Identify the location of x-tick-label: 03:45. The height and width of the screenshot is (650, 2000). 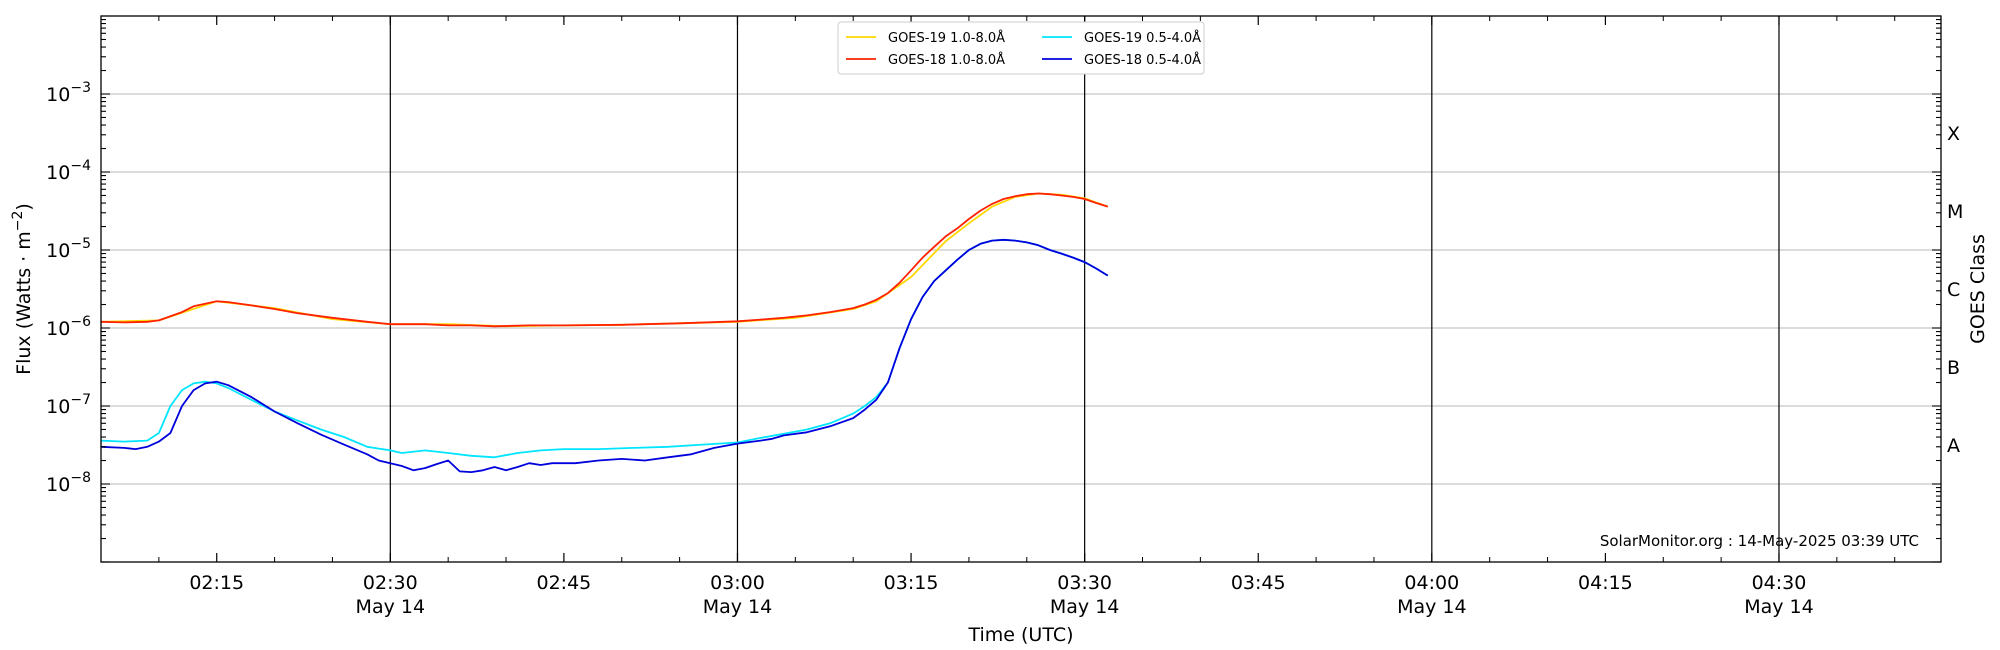
(1258, 583).